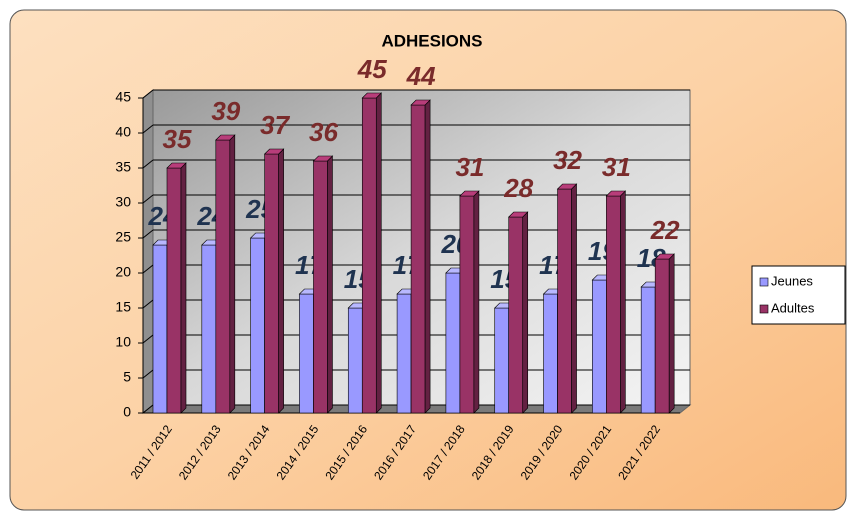 The height and width of the screenshot is (520, 856). Describe the element at coordinates (148, 251) in the screenshot. I see `side-wall` at that location.